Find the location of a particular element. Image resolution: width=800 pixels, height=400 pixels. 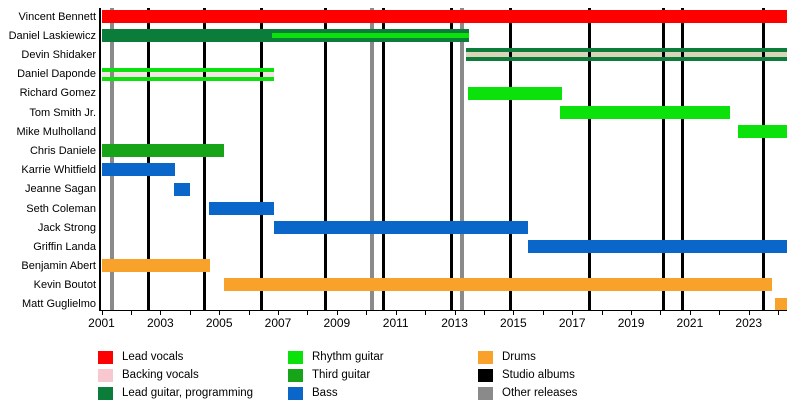

timeline-bar-chris-daniele is located at coordinates (162, 151).